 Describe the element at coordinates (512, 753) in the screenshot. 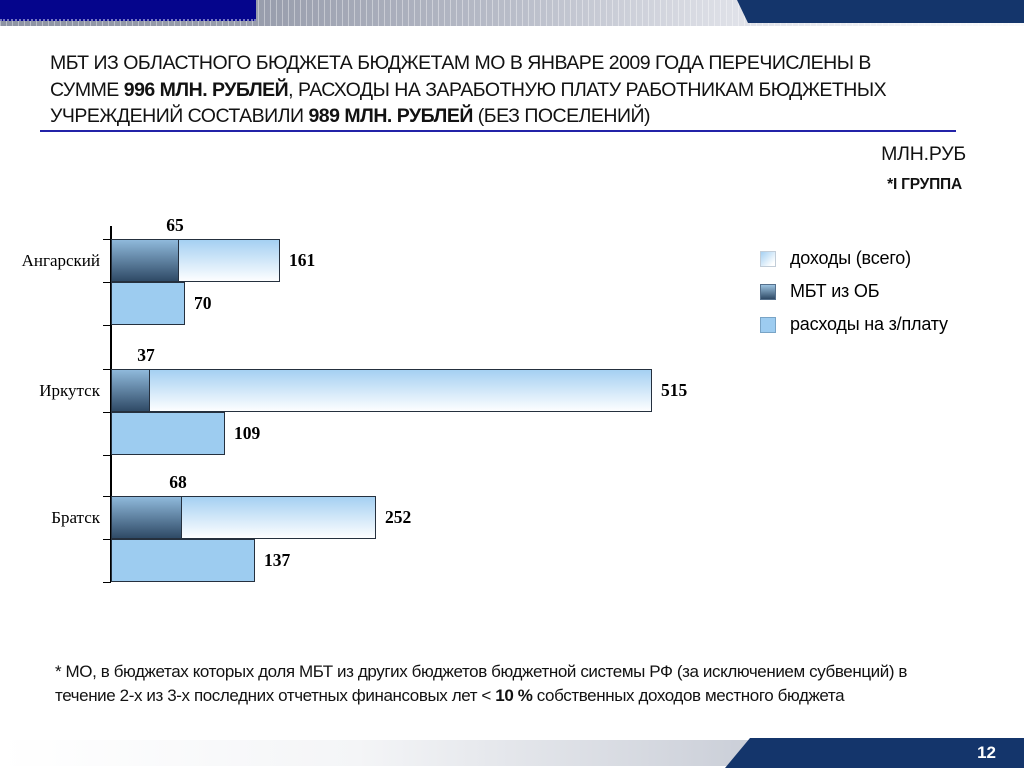

I see `bottom-decoration-bar: 12` at that location.